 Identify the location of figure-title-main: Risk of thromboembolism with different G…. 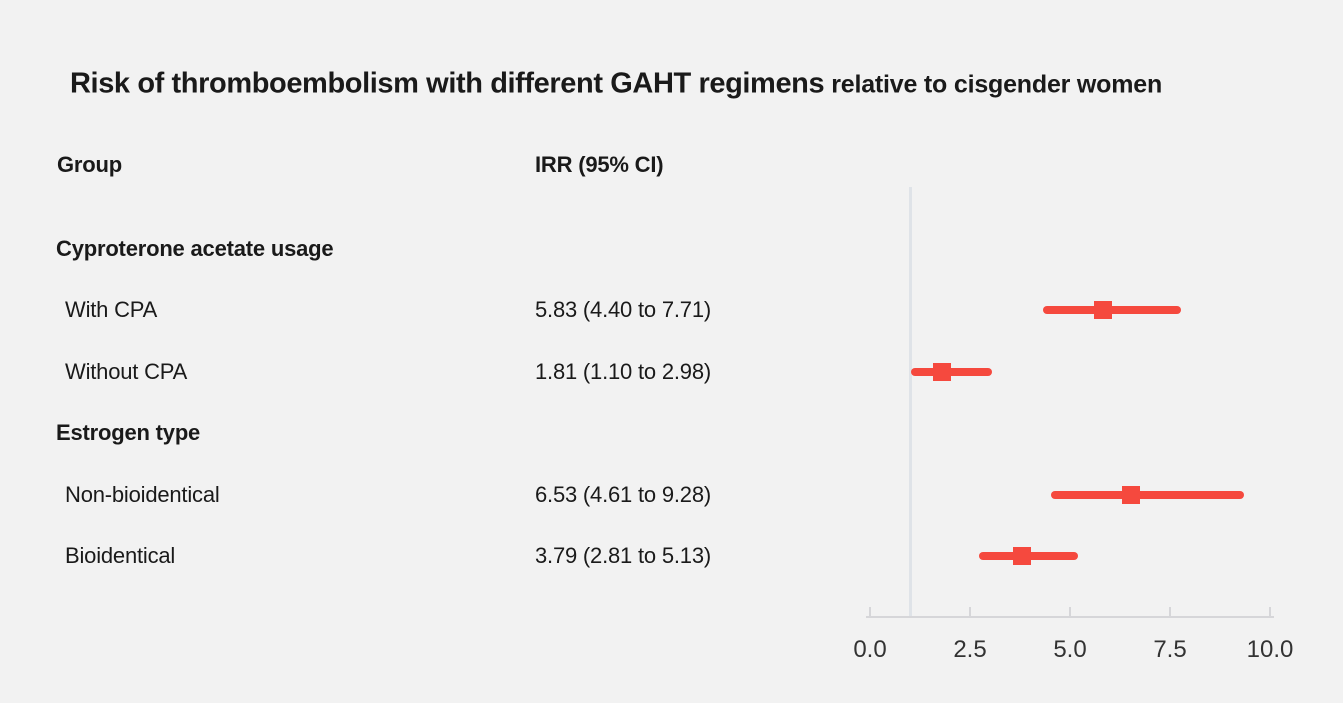
(447, 83).